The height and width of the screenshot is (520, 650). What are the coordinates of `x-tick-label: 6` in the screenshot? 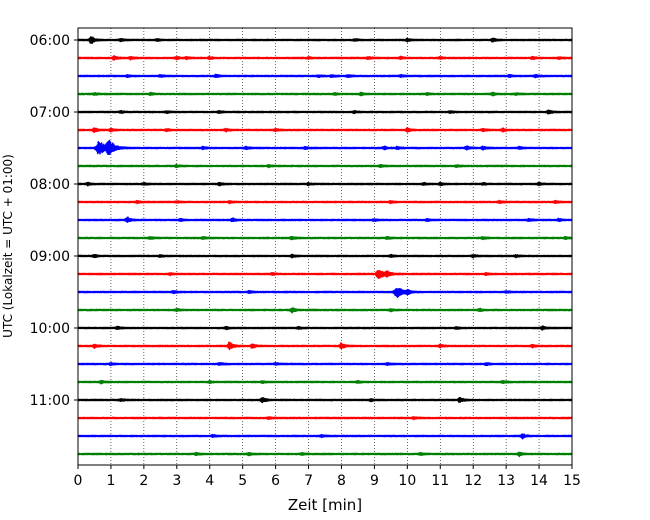 It's located at (275, 481).